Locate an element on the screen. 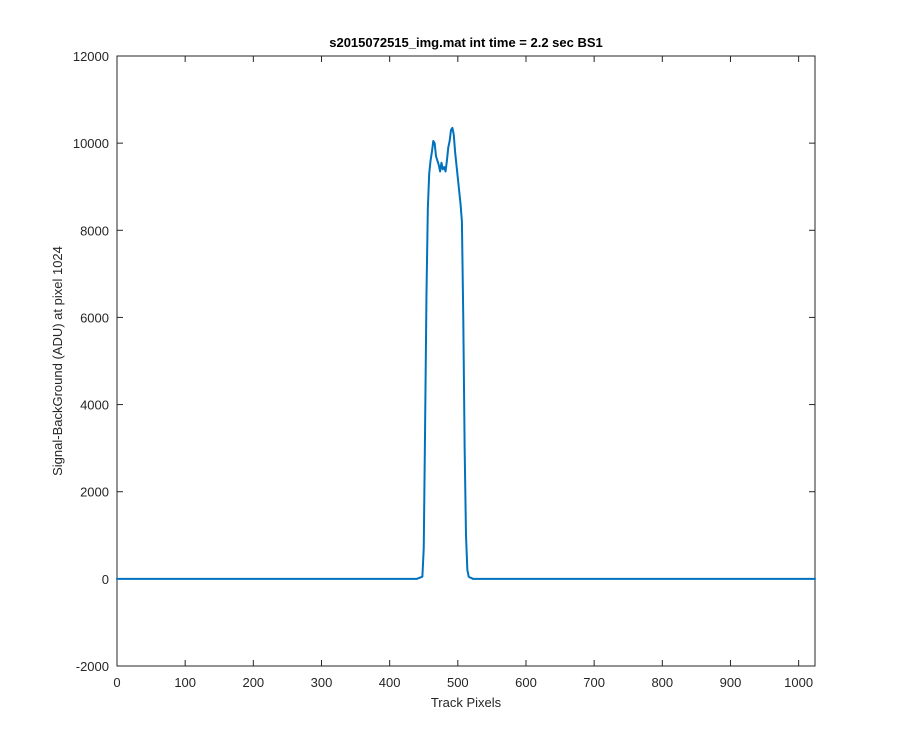 This screenshot has width=900, height=750. x-tick-label: 600 is located at coordinates (526, 682).